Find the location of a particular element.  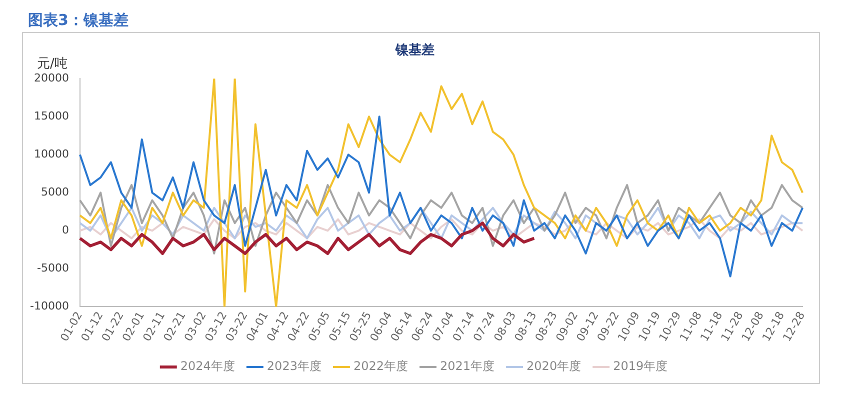

y-tick-label: -10000 is located at coordinates (49, 306).